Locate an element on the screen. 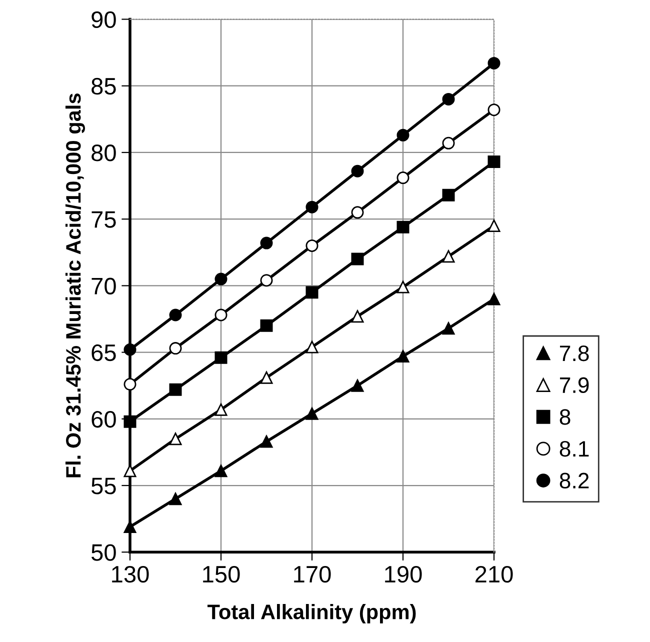  y-axis-title: Fl. Oz 31.45% Muriatic Acid/10,000 gals is located at coordinates (75, 286).